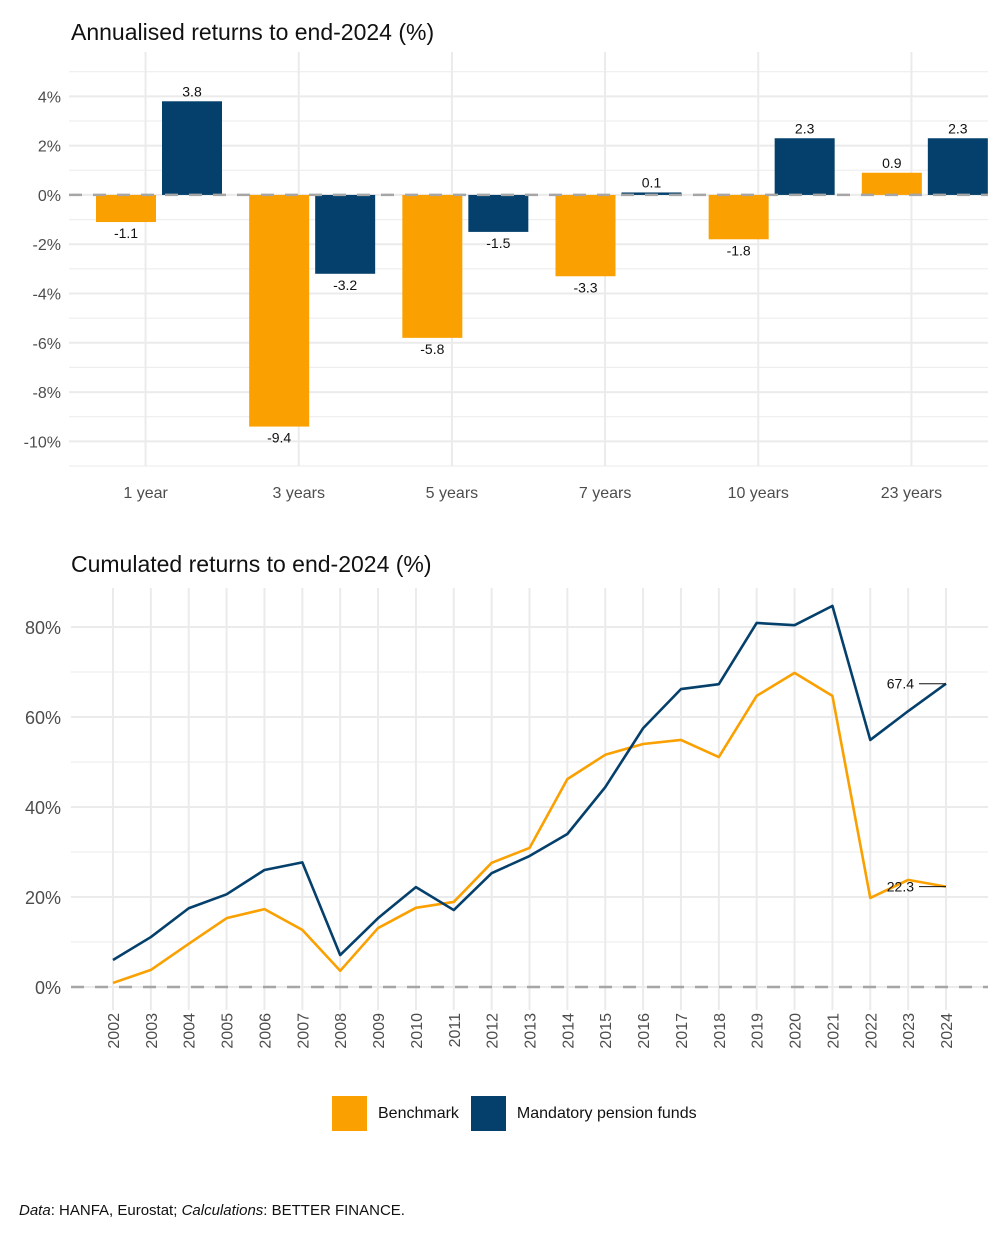 This screenshot has width=1008, height=1260. I want to click on x-tick-label: 10 years, so click(758, 493).